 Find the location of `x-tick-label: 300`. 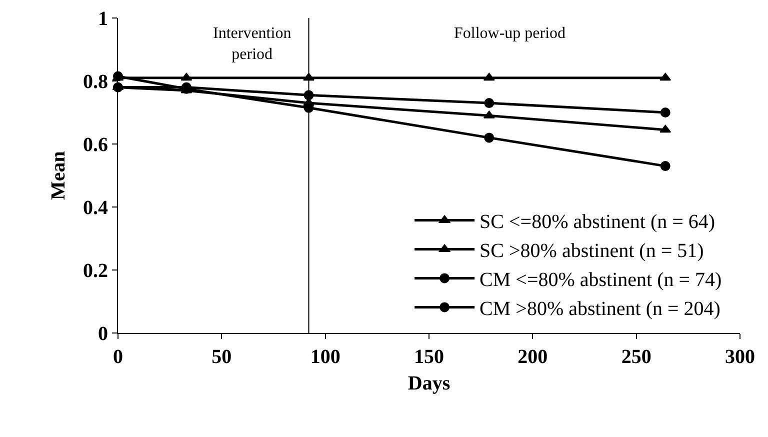

x-tick-label: 300 is located at coordinates (740, 357).